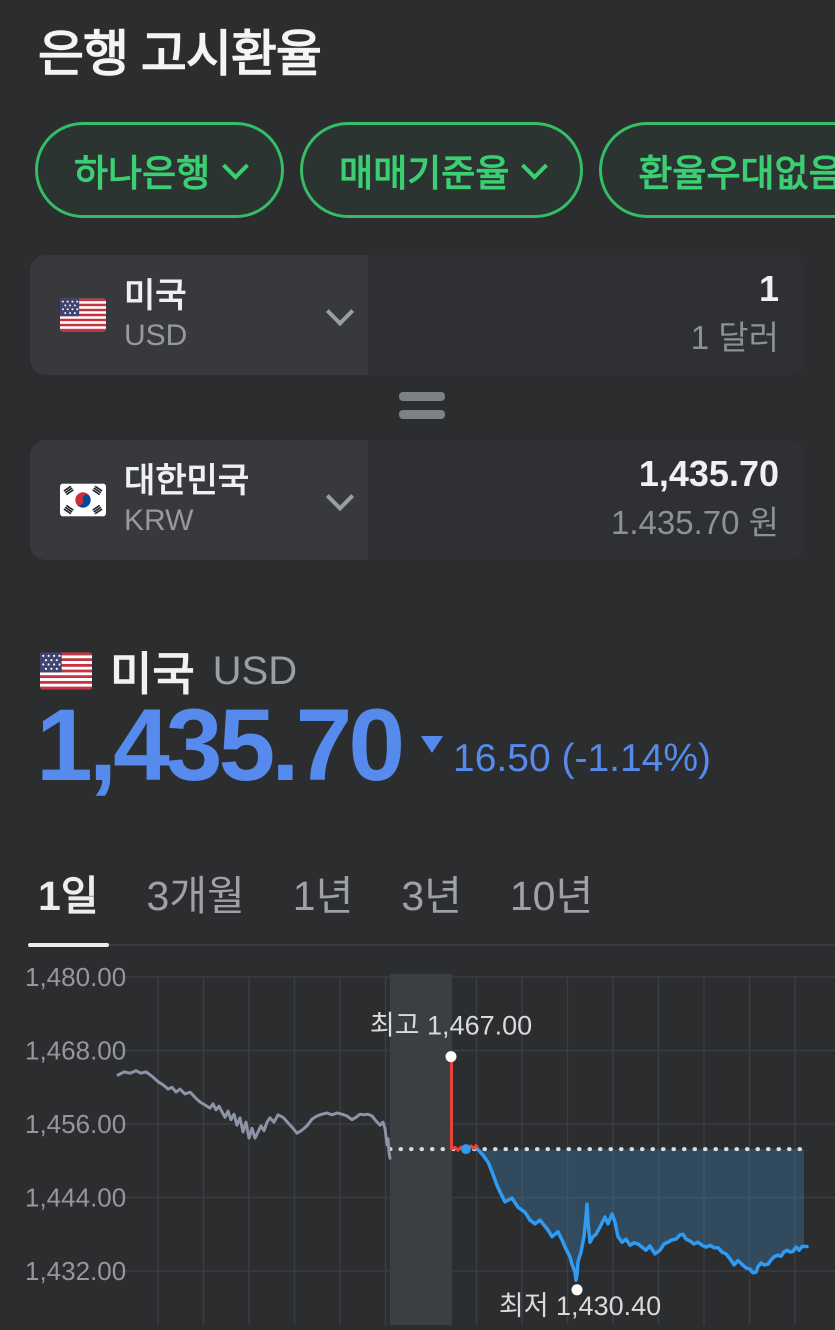 The image size is (835, 1330). Describe the element at coordinates (255, 670) in the screenshot. I see `quote-currency-code: USD` at that location.